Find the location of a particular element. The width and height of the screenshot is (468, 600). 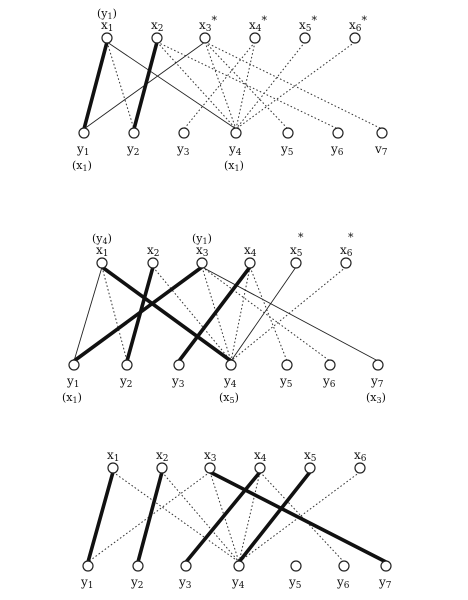

node-label-x3: x3 is located at coordinates (202, 251).